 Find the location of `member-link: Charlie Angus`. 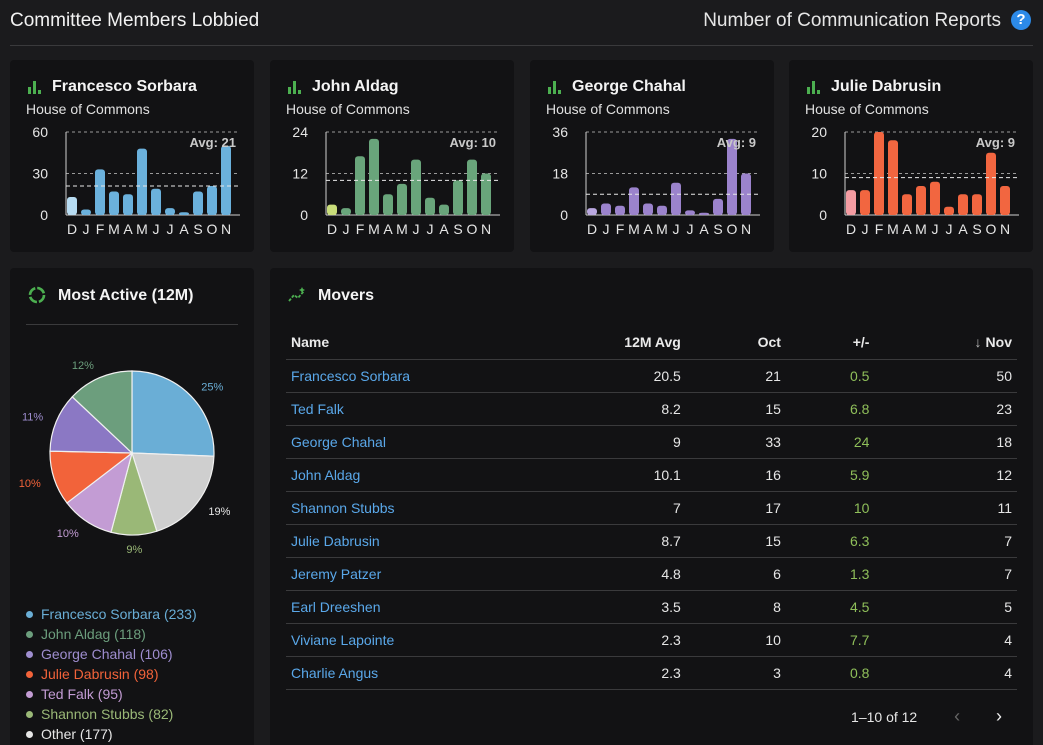

member-link: Charlie Angus is located at coordinates (335, 672).